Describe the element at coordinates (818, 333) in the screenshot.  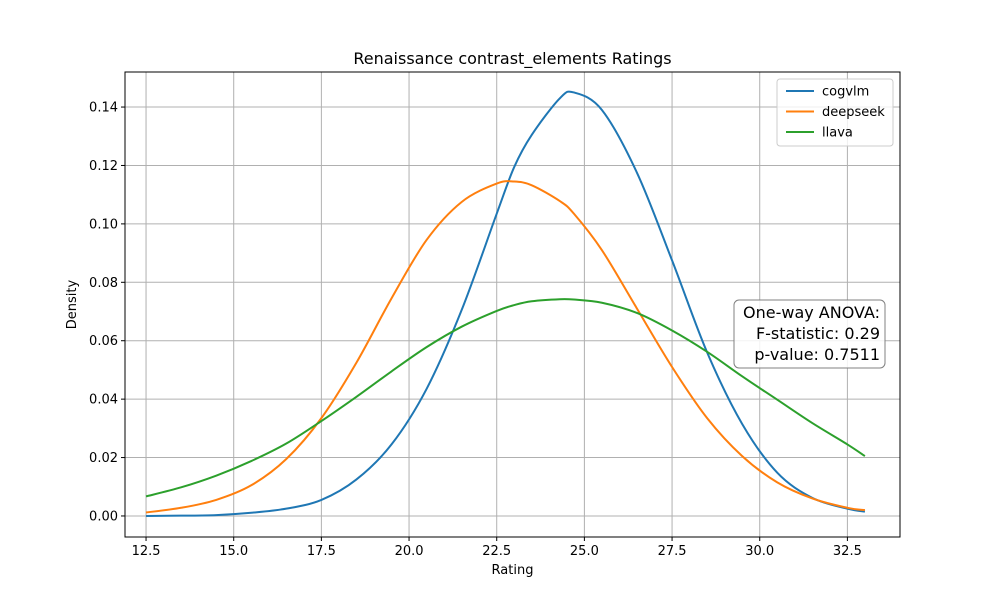
I see `anova-f-statistic: F-statistic: 0.29` at that location.